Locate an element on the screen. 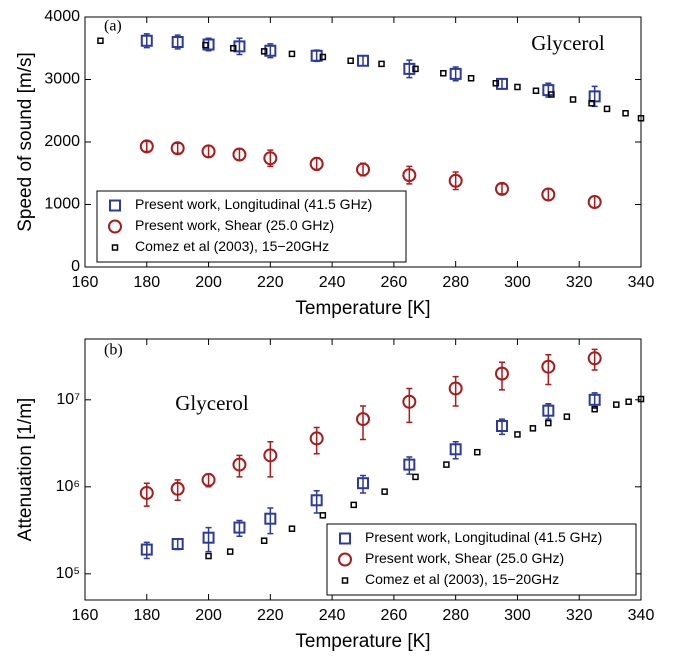 The width and height of the screenshot is (677, 665). x-tick-label: 160 is located at coordinates (85, 282).